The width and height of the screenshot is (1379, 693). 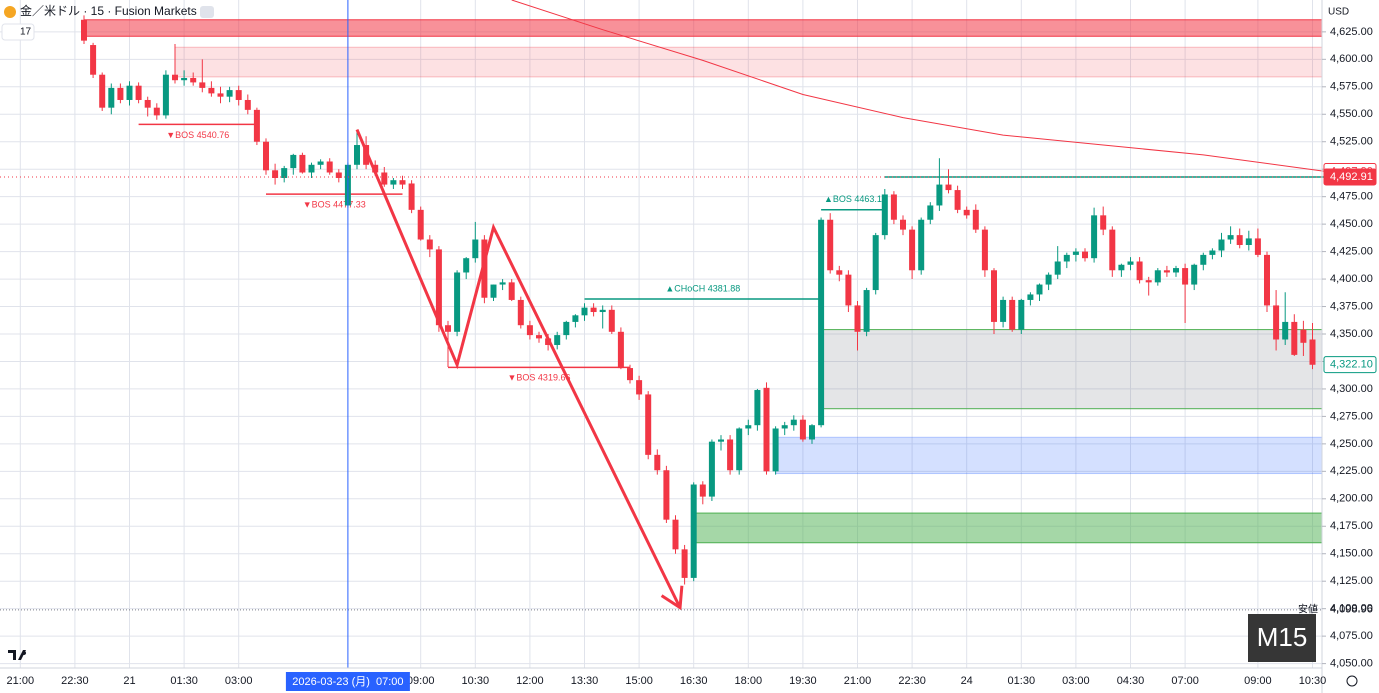 What do you see at coordinates (1351, 471) in the screenshot?
I see `y-tick-label: 4,225.00` at bounding box center [1351, 471].